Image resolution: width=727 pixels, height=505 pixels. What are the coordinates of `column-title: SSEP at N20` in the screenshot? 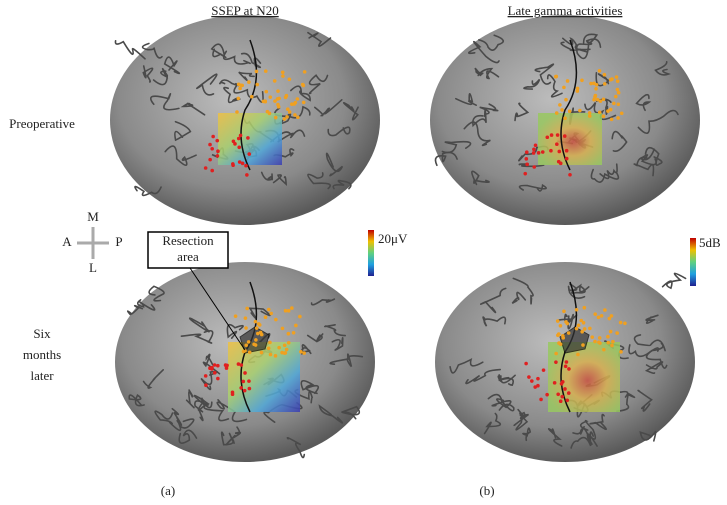 It's located at (244, 10).